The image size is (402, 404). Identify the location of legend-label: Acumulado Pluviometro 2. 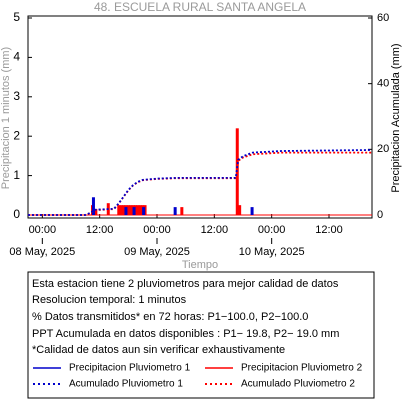
(298, 384).